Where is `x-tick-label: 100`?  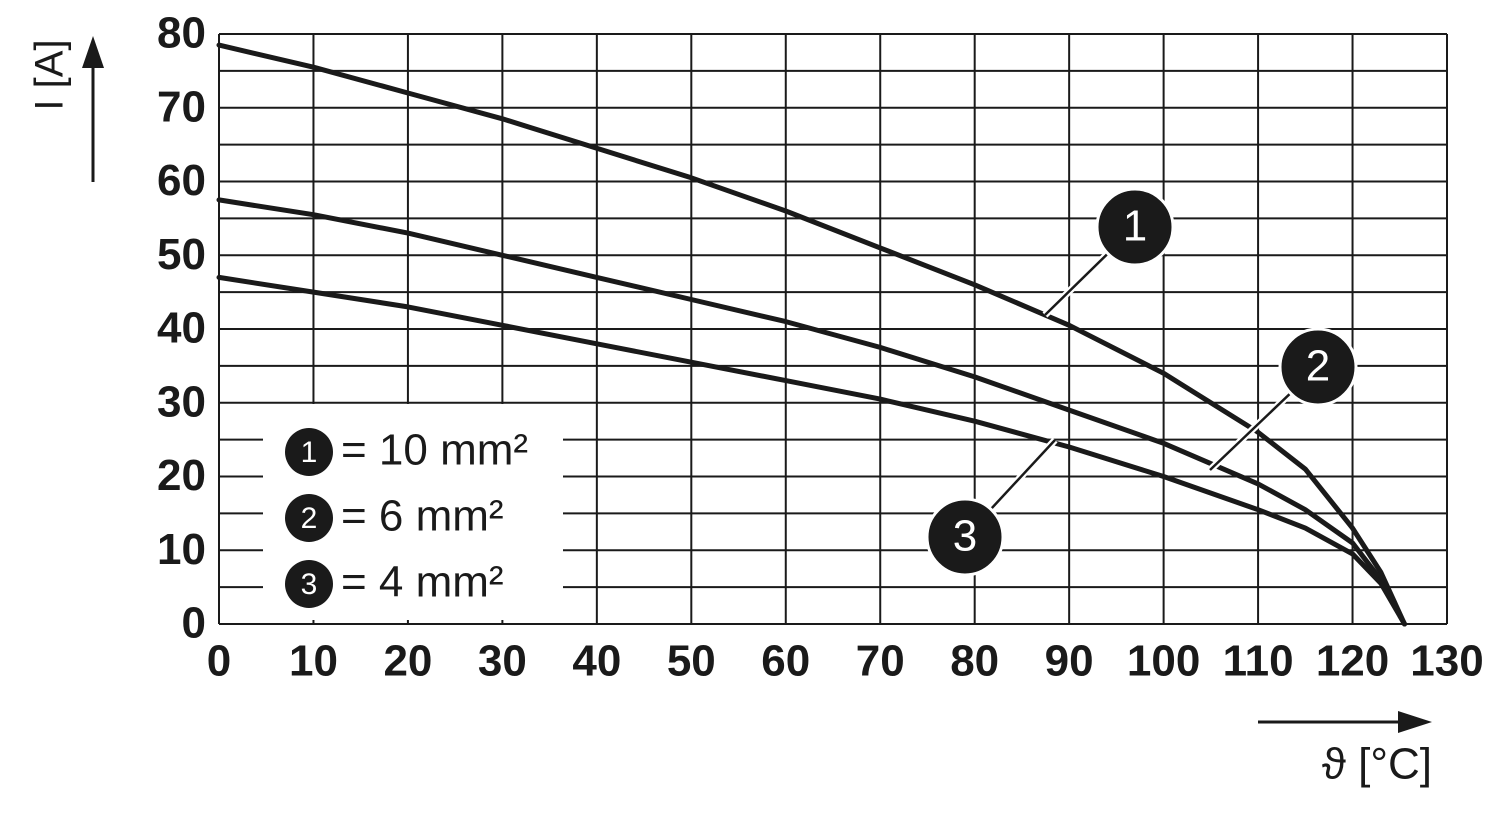
x-tick-label: 100 is located at coordinates (1163, 661).